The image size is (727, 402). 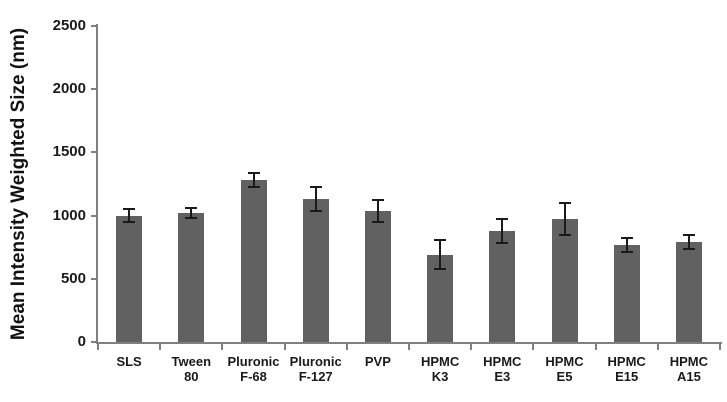 I want to click on x-category-label: HPMC E5, so click(x=565, y=369).